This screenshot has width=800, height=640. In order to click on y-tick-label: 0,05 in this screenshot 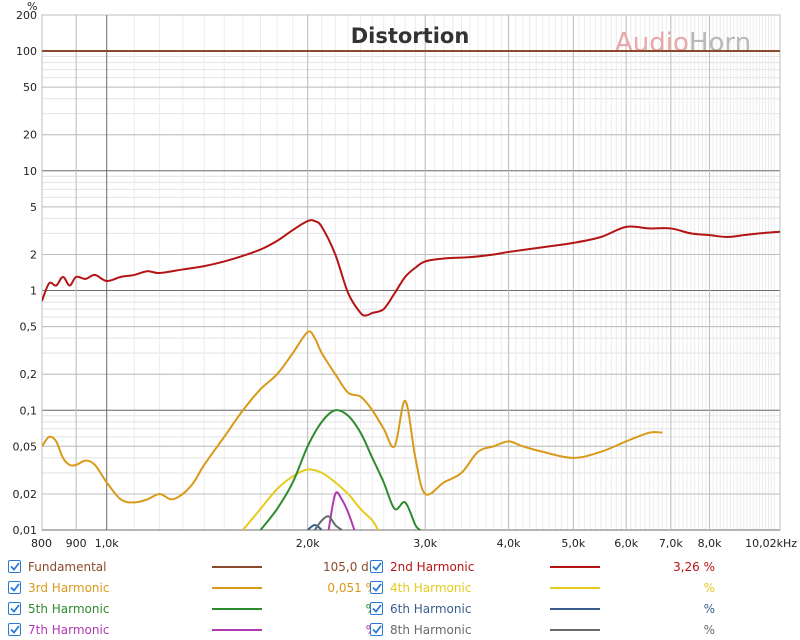, I will do `click(25, 446)`.